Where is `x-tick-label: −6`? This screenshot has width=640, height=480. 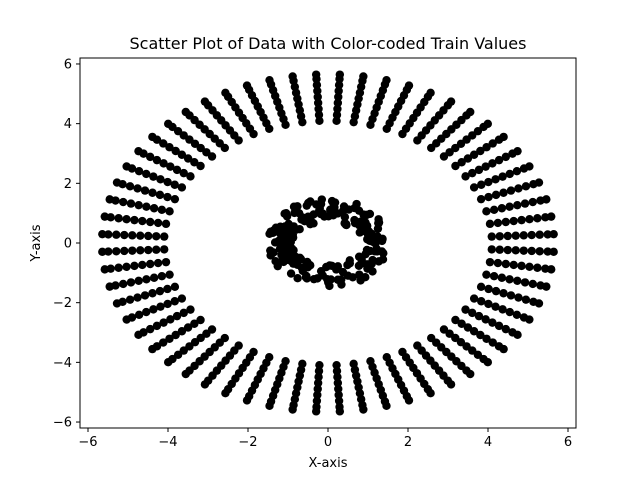
x-tick-label: −6 is located at coordinates (87, 442).